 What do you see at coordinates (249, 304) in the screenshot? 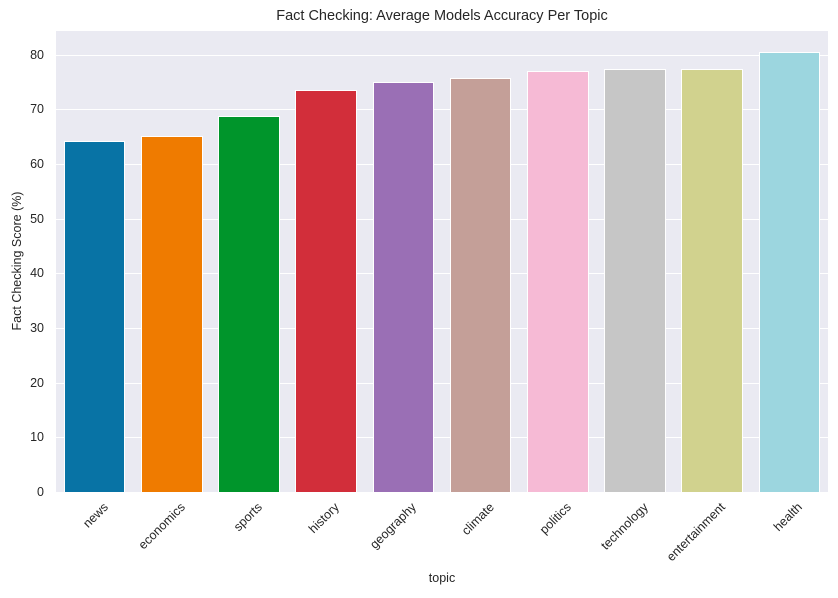
I see `bar-sports` at bounding box center [249, 304].